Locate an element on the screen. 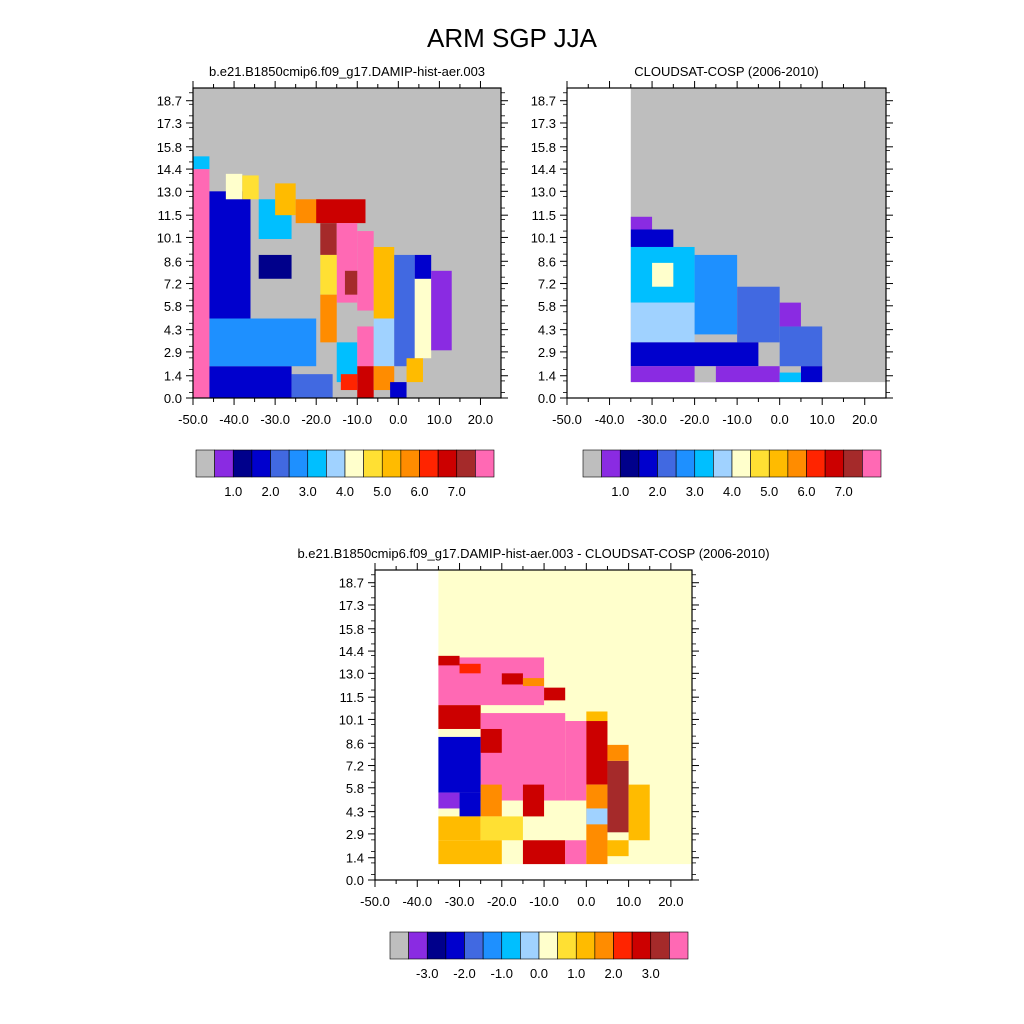 This screenshot has height=1024, width=1024. y-tick-label: 17.3 is located at coordinates (543, 123).